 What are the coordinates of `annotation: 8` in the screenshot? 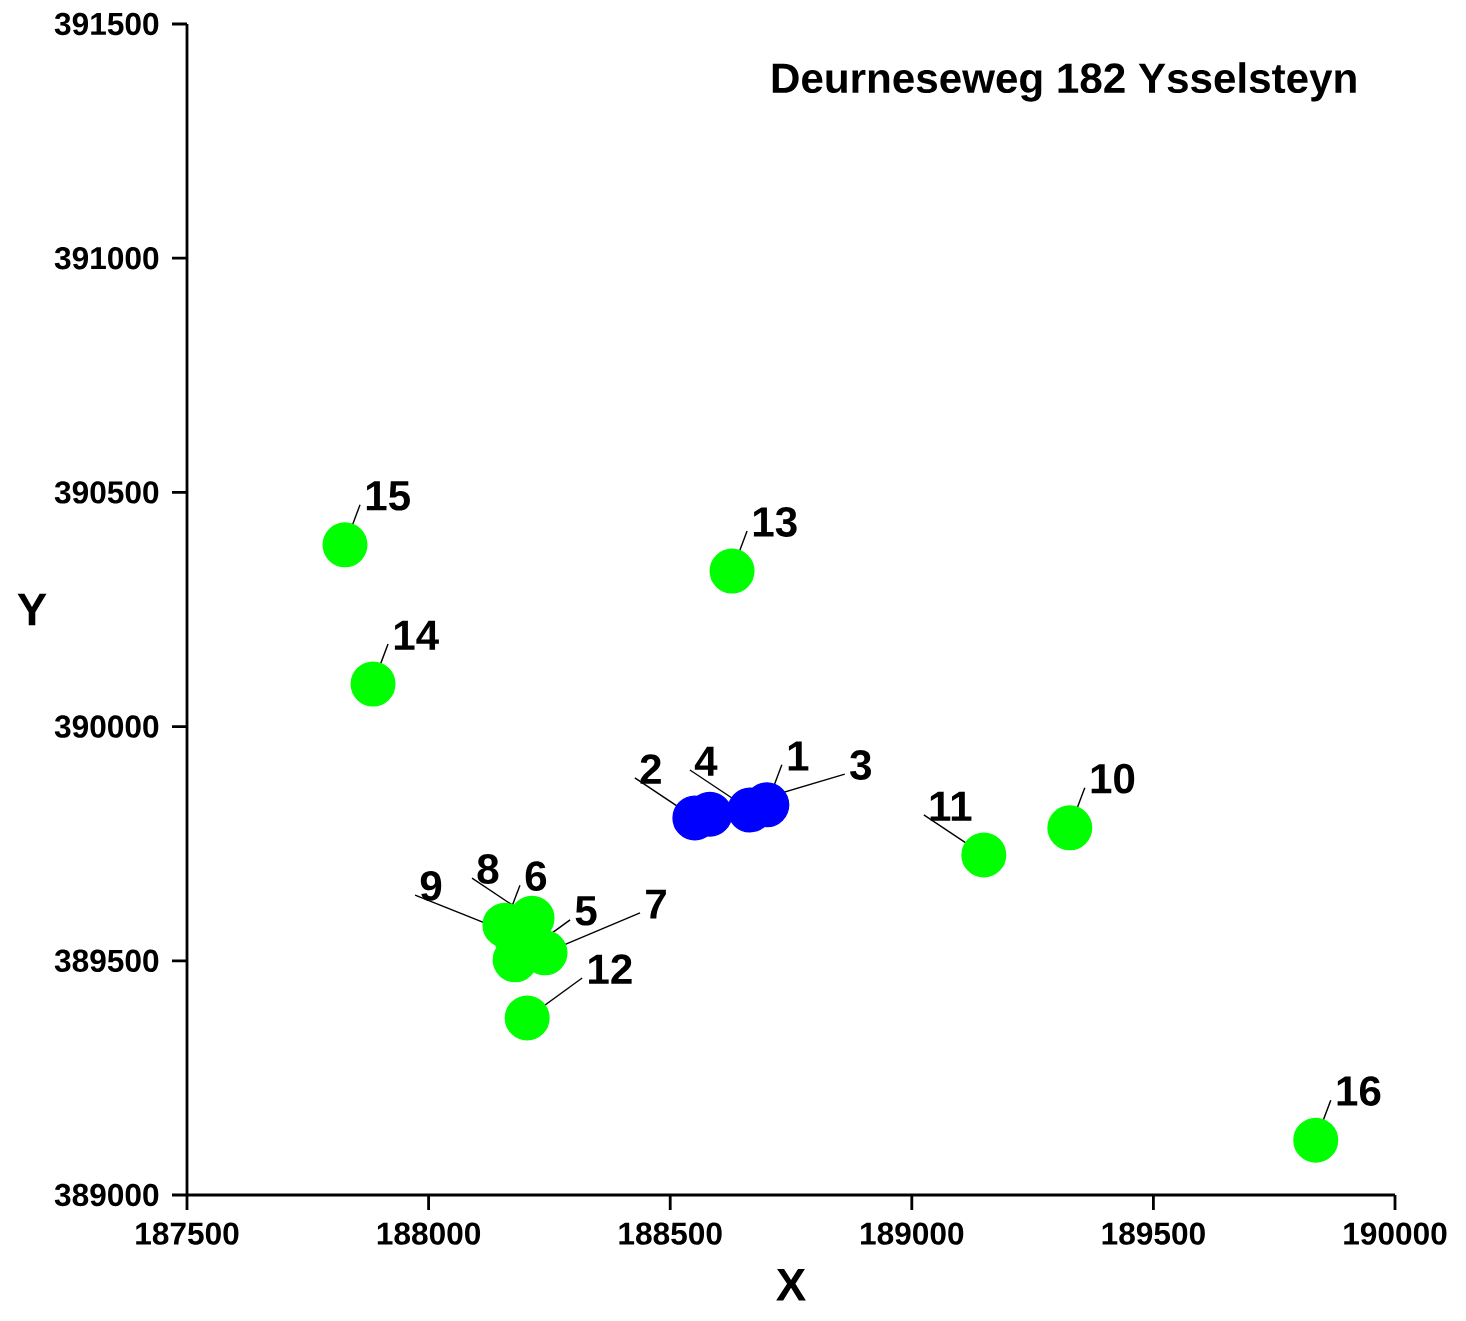 It's located at (488, 869).